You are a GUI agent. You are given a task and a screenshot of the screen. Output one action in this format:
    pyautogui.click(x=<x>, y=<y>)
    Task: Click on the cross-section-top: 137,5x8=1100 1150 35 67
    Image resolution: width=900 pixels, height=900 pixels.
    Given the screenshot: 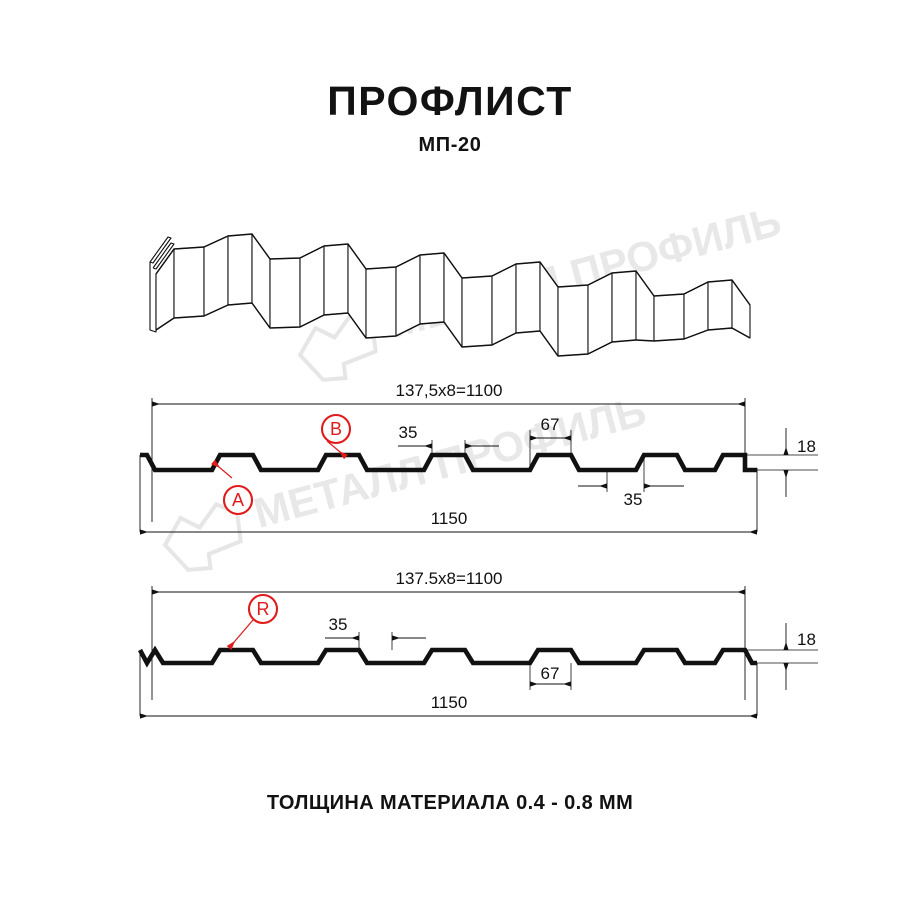 What is the action you would take?
    pyautogui.click(x=478, y=458)
    